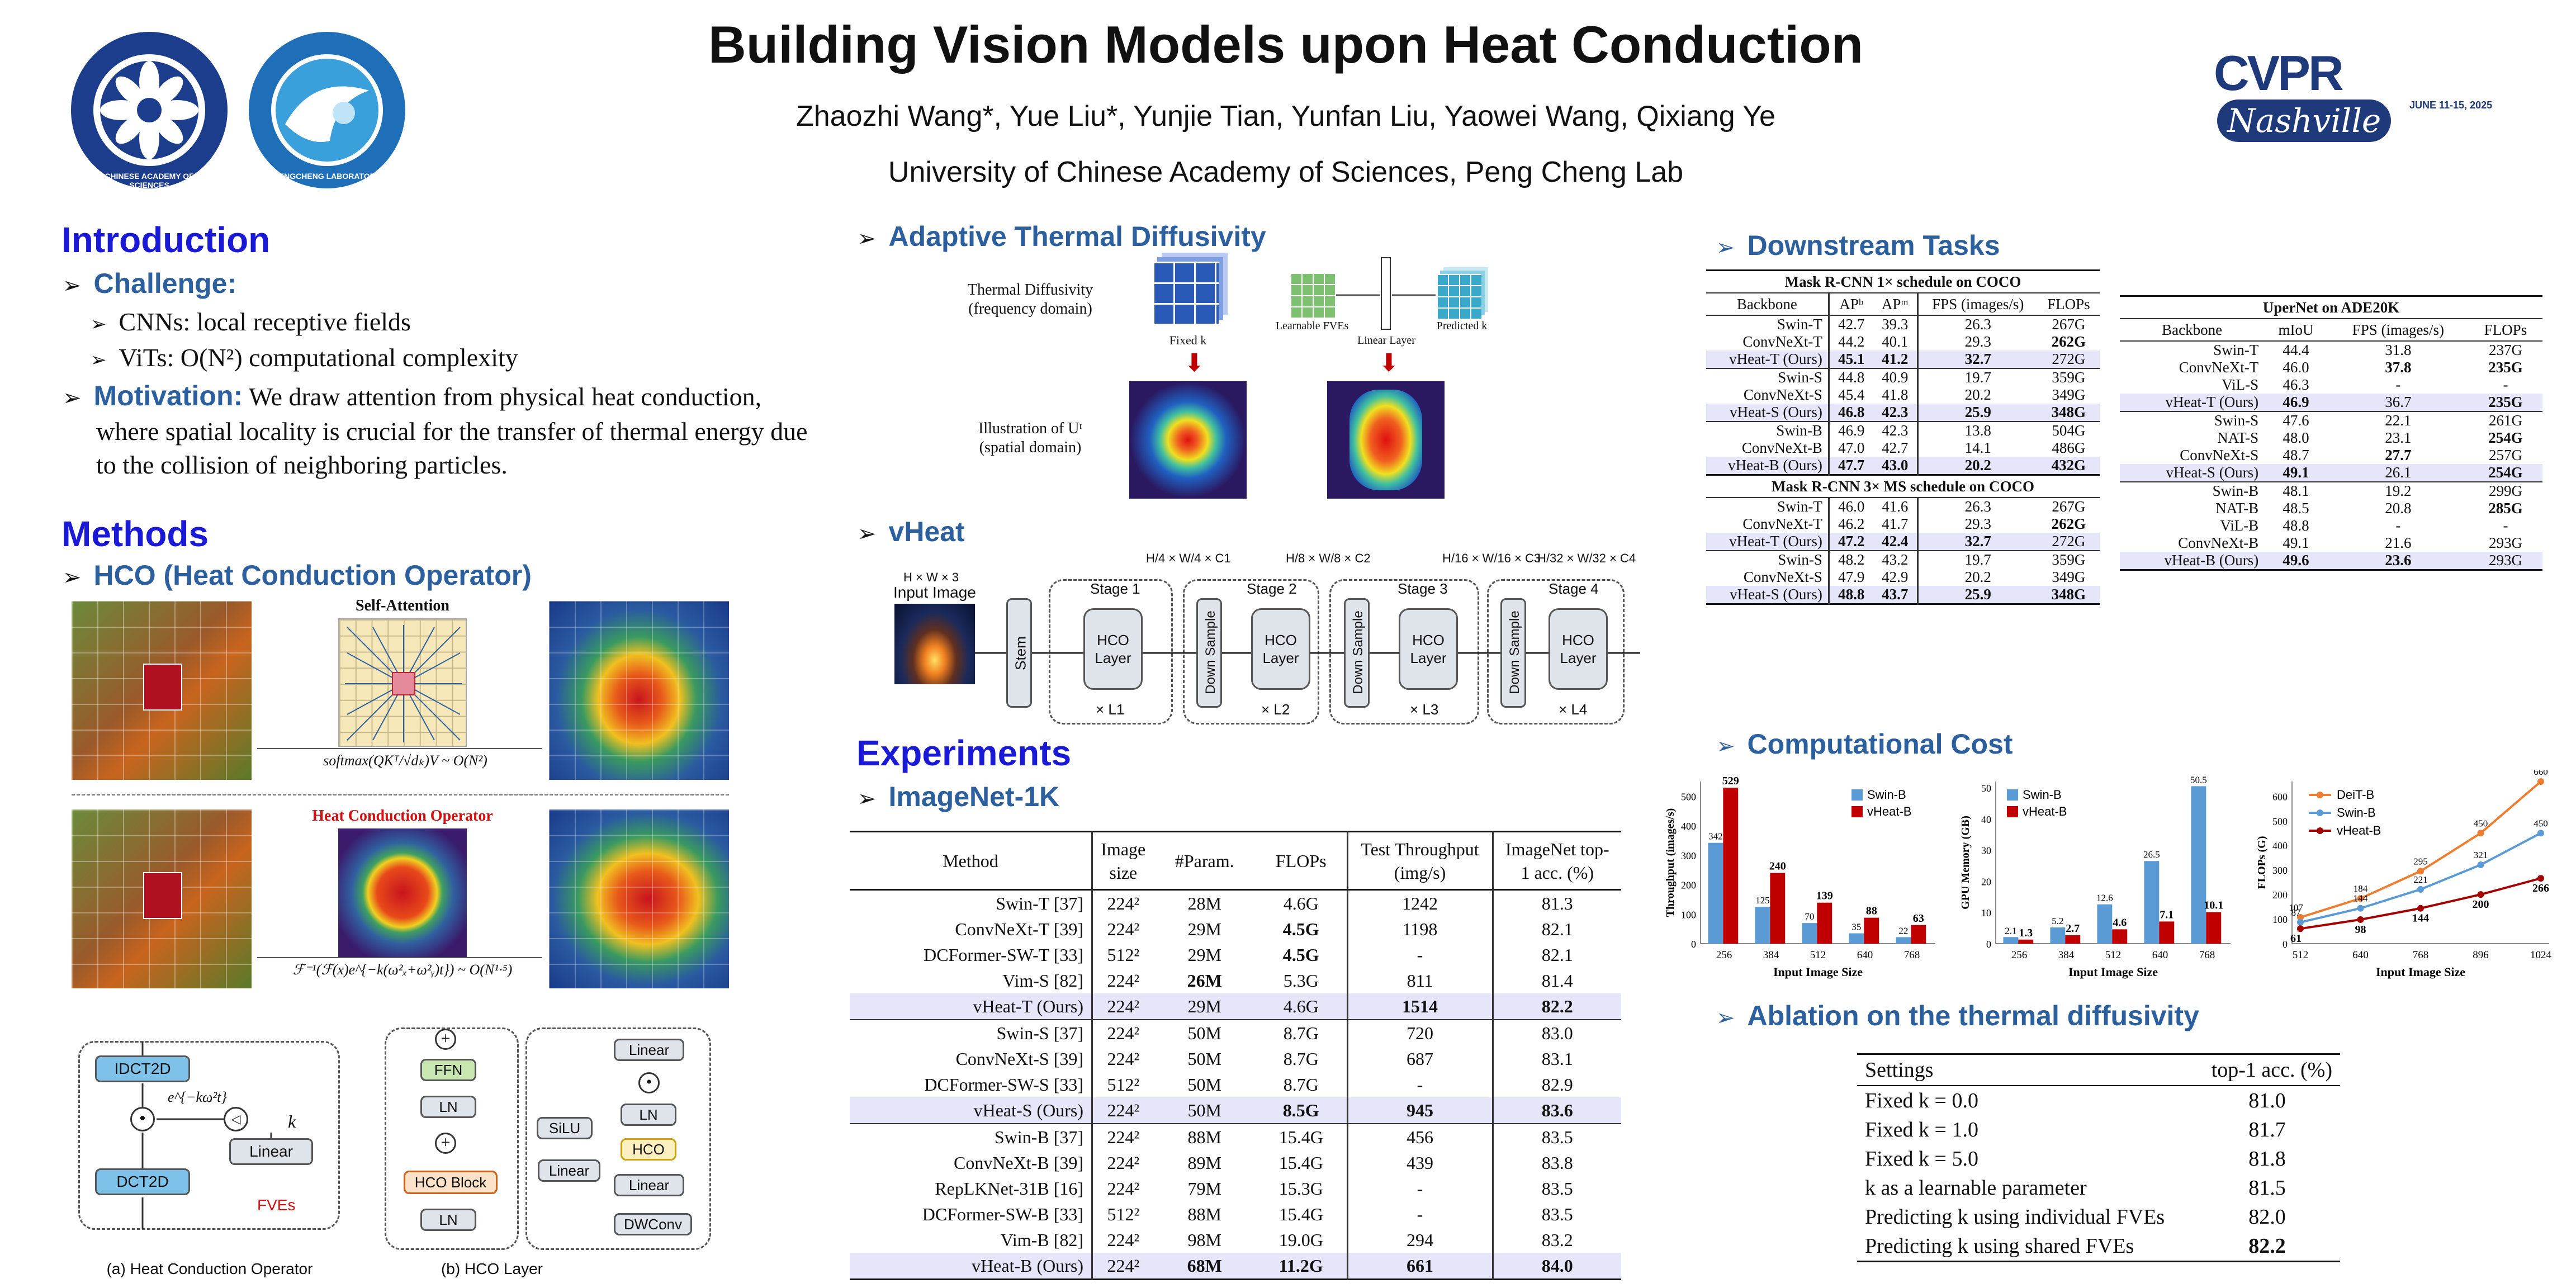 The image size is (2576, 1288). I want to click on table-cell: 224², so click(1122, 980).